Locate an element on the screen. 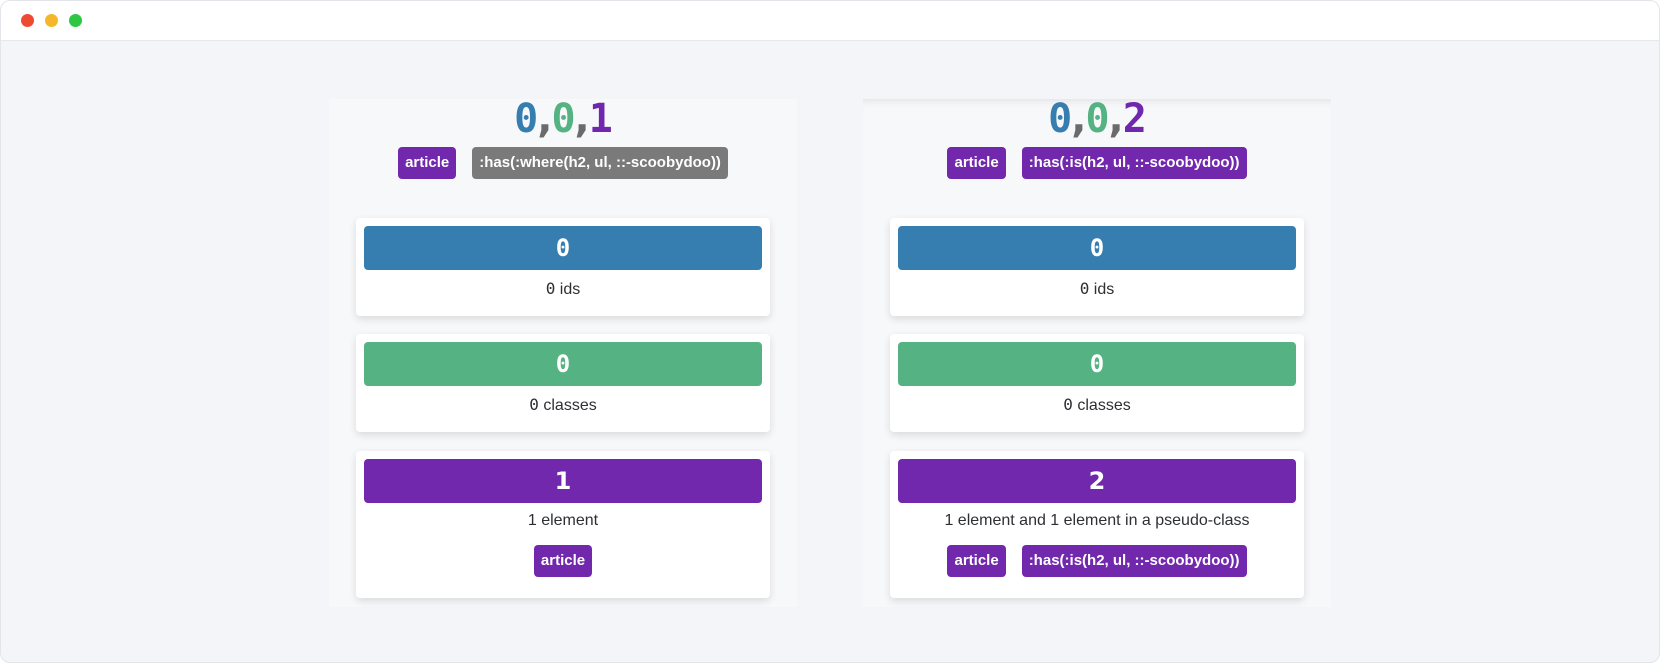  elements-tags: article is located at coordinates (563, 561).